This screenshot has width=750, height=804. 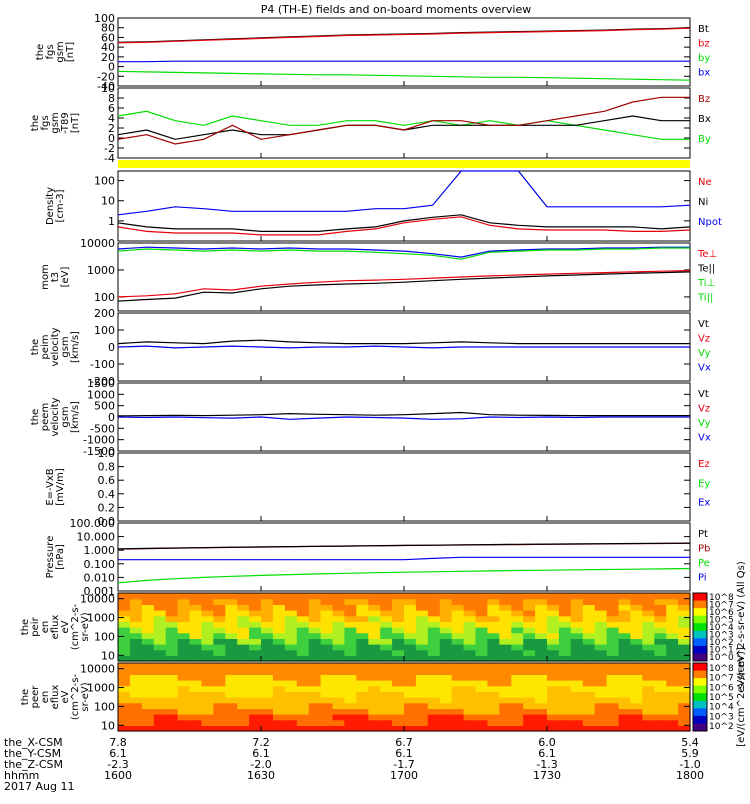 I want to click on legend-Npot: Npot, so click(x=710, y=222).